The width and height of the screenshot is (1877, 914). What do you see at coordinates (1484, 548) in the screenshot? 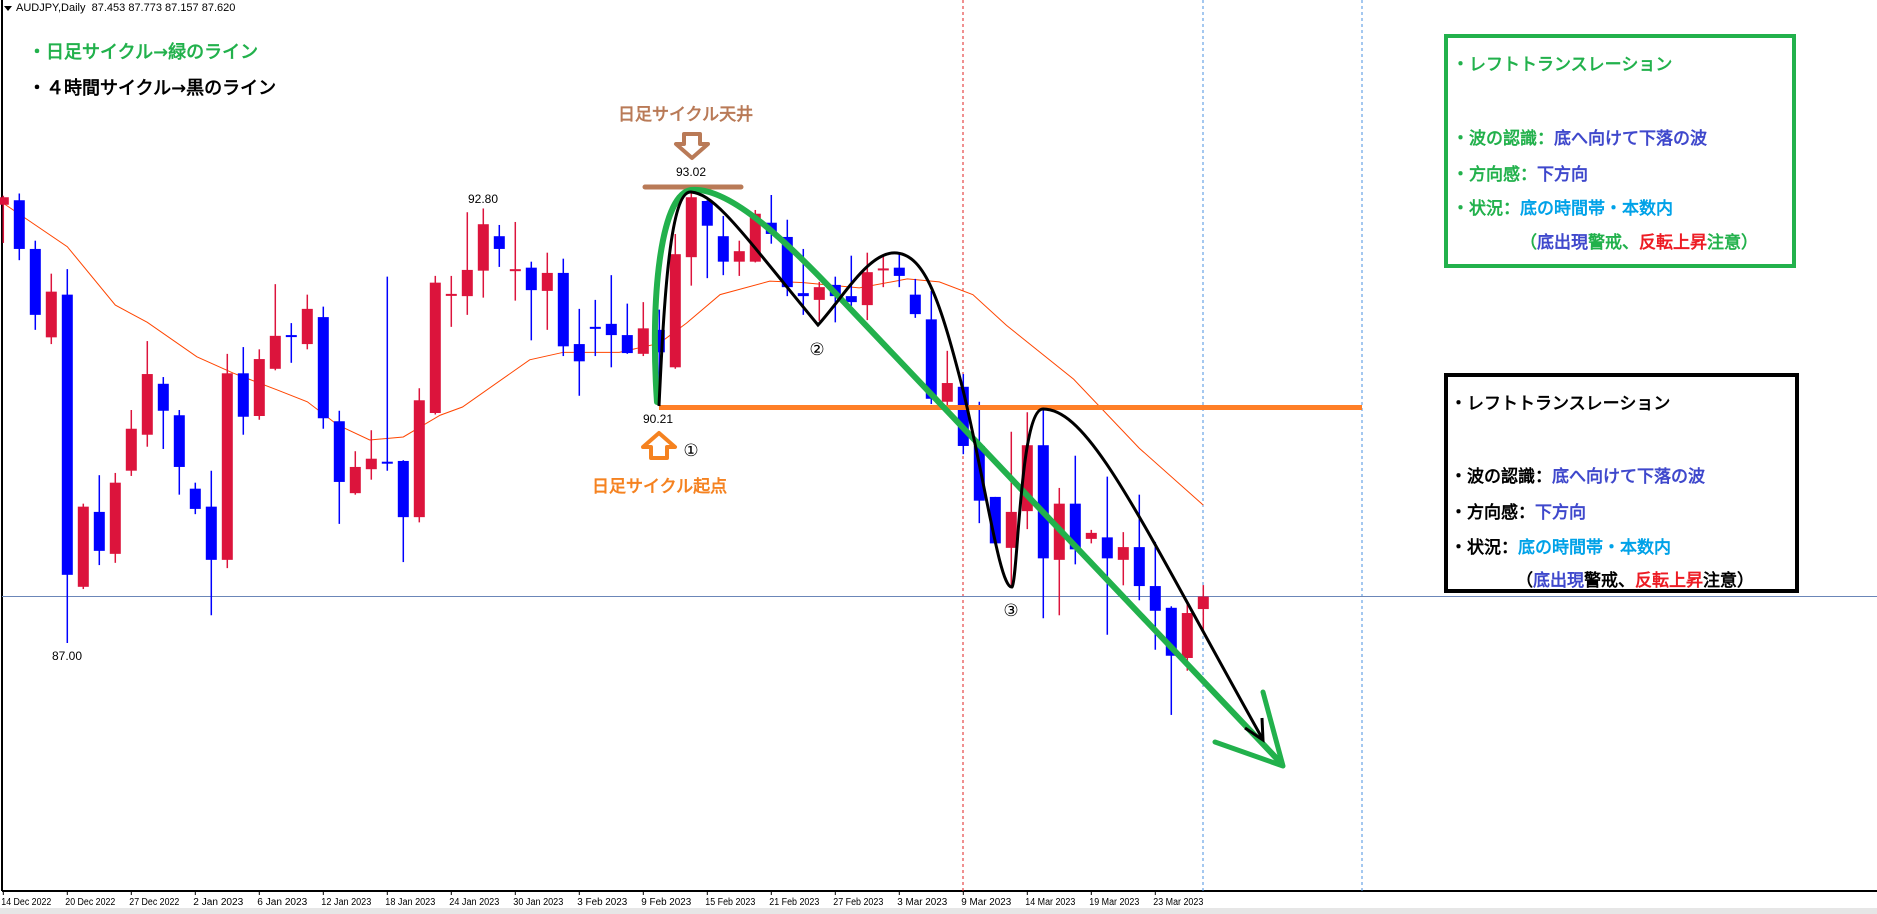
I see `situation-key: ・状況：` at bounding box center [1484, 548].